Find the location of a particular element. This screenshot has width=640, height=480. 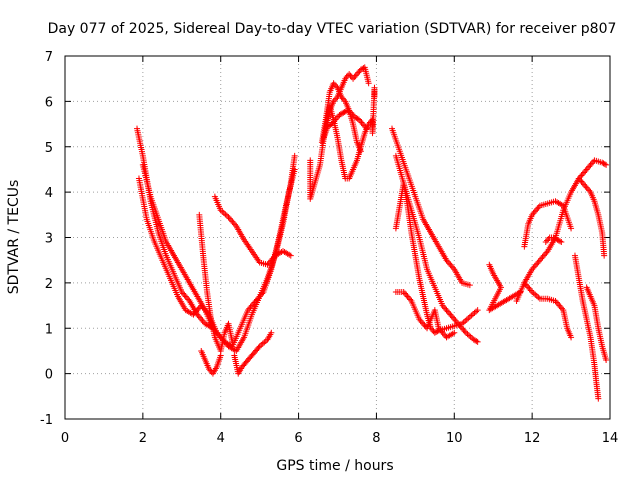

y-tick-label: 4 is located at coordinates (49, 193).